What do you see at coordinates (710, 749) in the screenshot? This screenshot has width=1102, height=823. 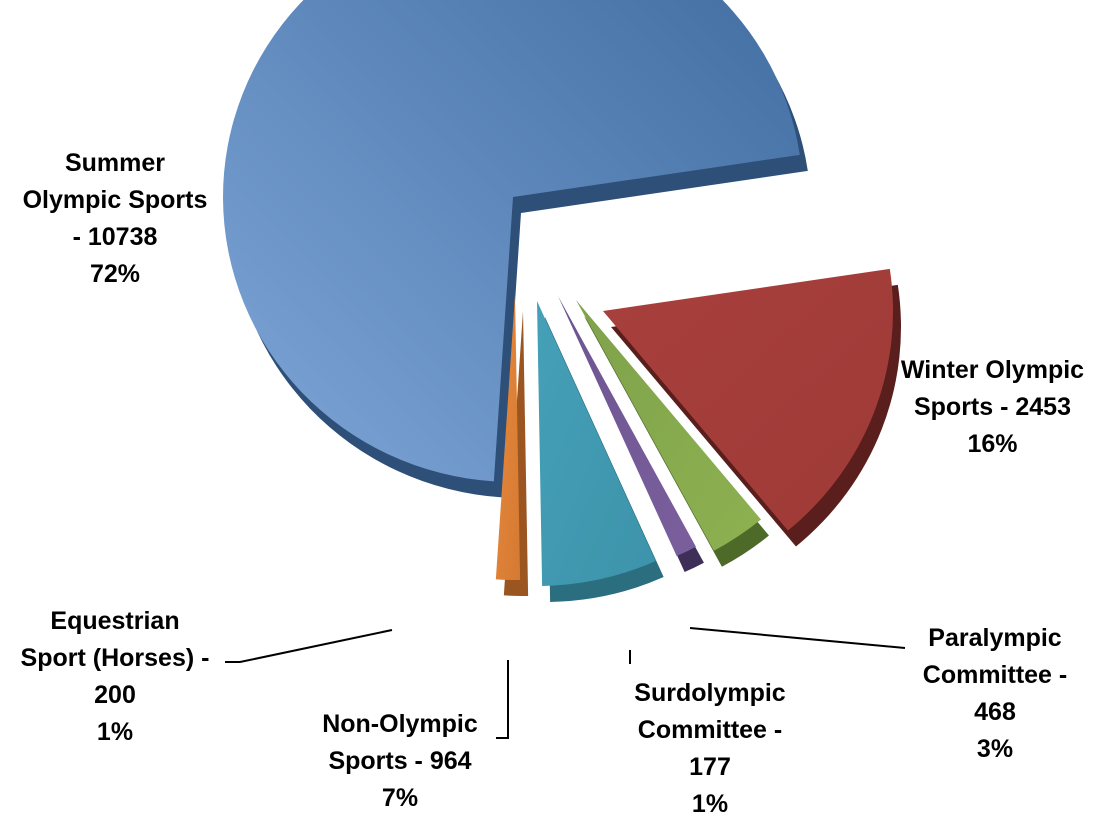 I see `data-label-surdolympic-committee: Surdolympic Committee - 177 1%` at bounding box center [710, 749].